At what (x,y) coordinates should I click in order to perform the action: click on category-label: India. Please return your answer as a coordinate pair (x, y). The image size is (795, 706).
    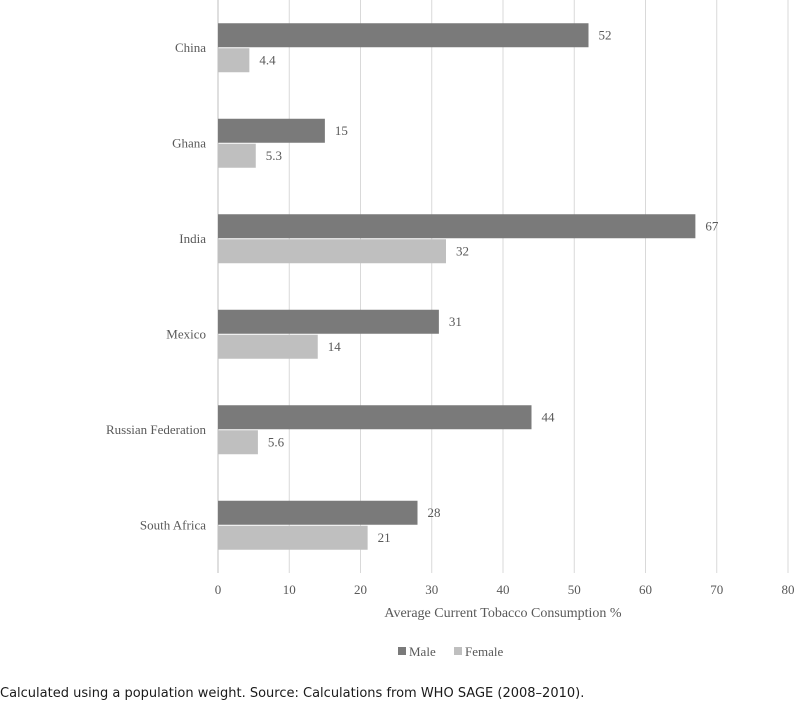
    Looking at the image, I should click on (192, 238).